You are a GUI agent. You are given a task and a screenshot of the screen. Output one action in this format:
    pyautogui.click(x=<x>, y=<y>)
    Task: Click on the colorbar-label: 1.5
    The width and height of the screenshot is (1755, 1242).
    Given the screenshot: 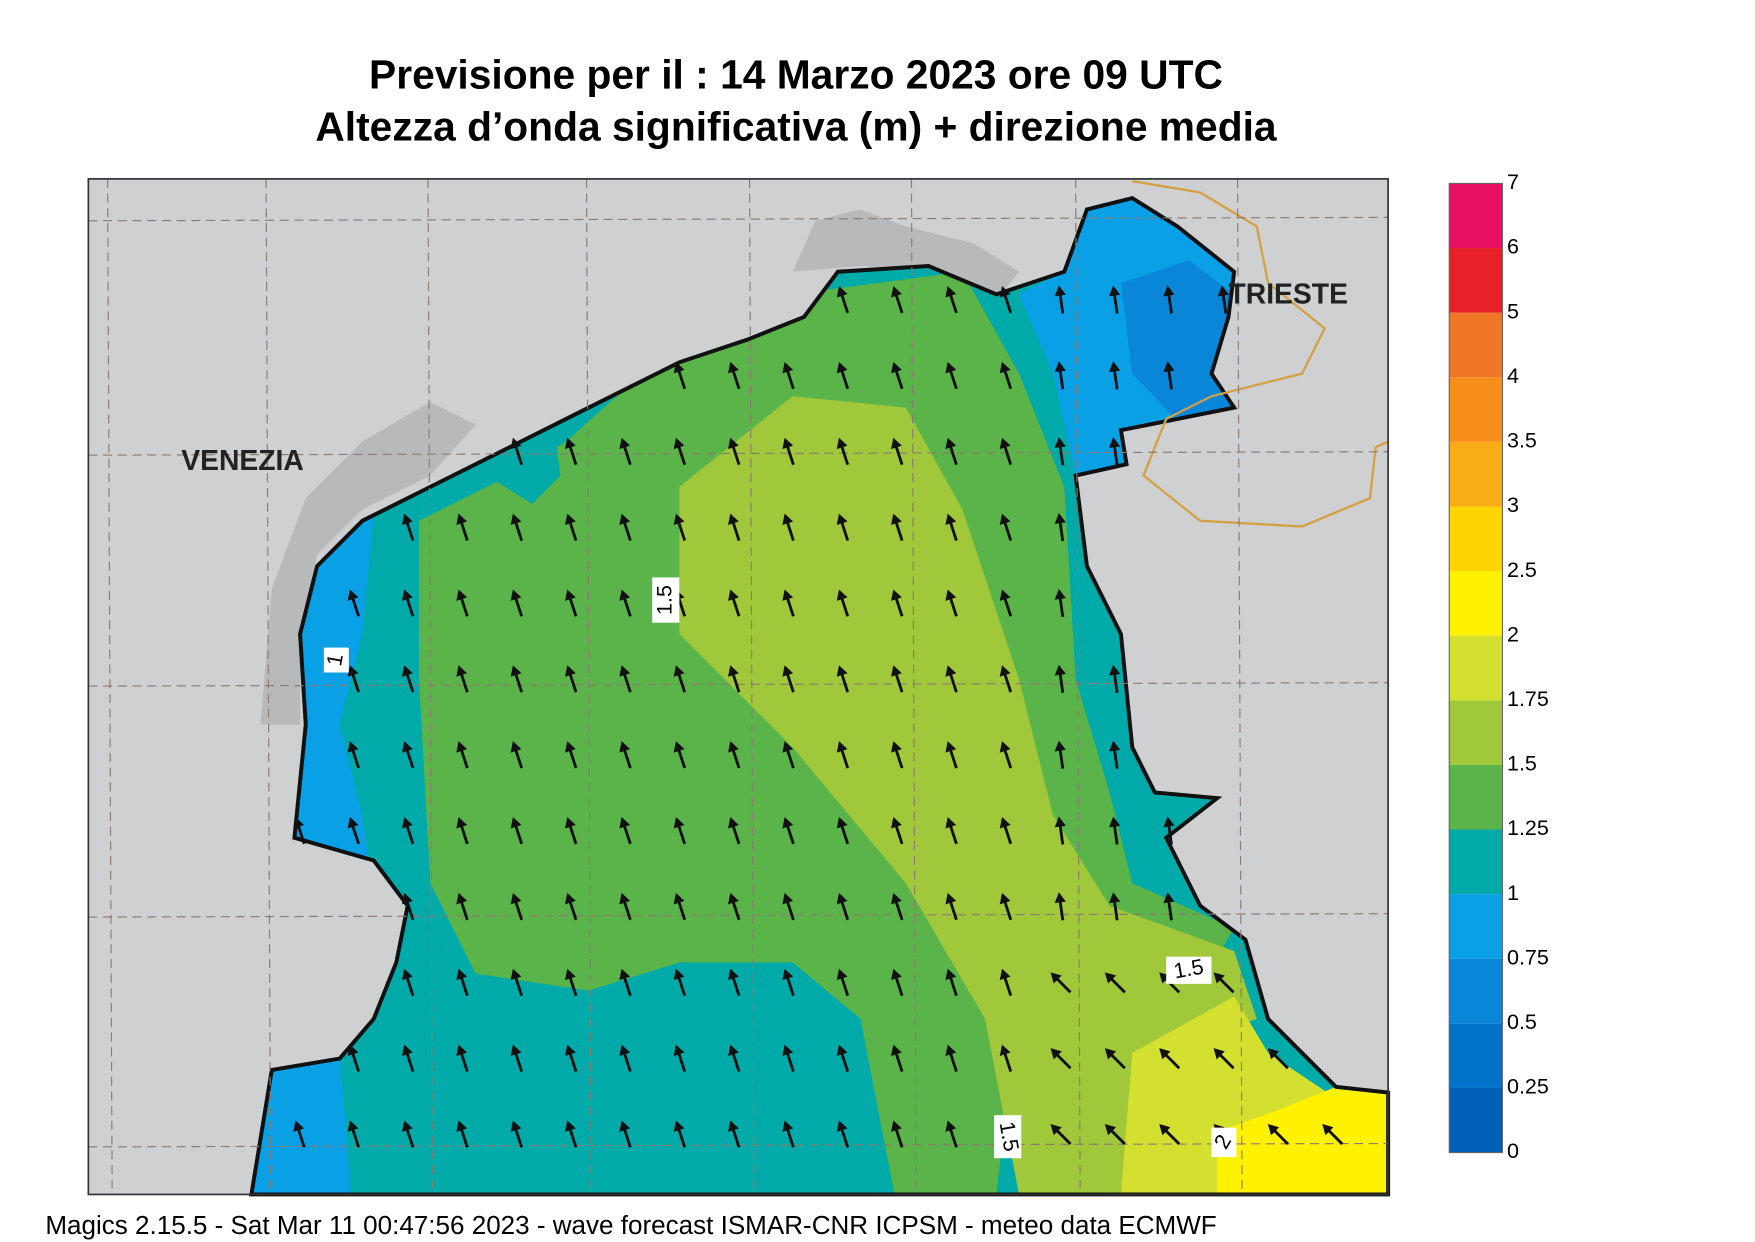 What is the action you would take?
    pyautogui.click(x=1522, y=764)
    